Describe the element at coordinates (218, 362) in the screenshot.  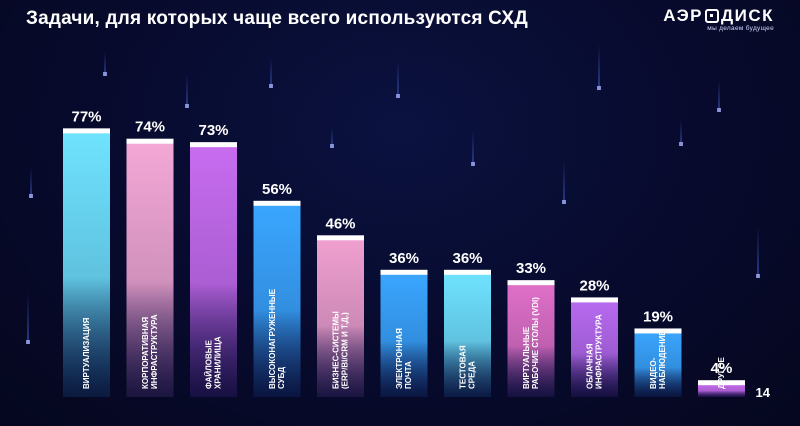
I see `category-label-line: ХРАНИЛИЩА` at that location.